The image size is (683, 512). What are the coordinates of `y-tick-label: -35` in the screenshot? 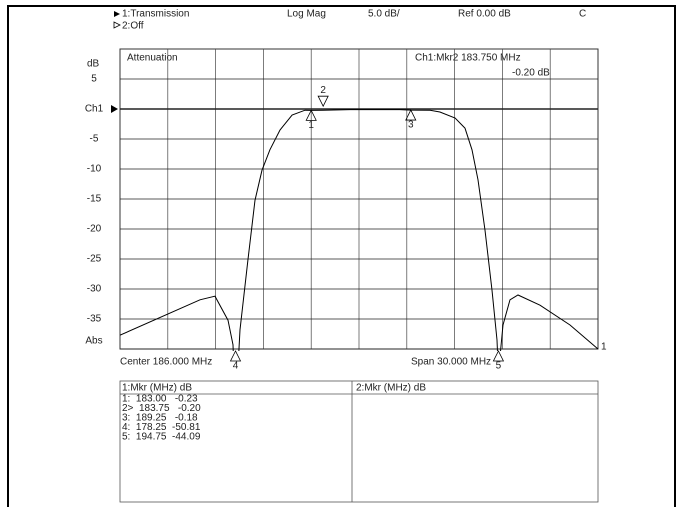 It's located at (94, 319).